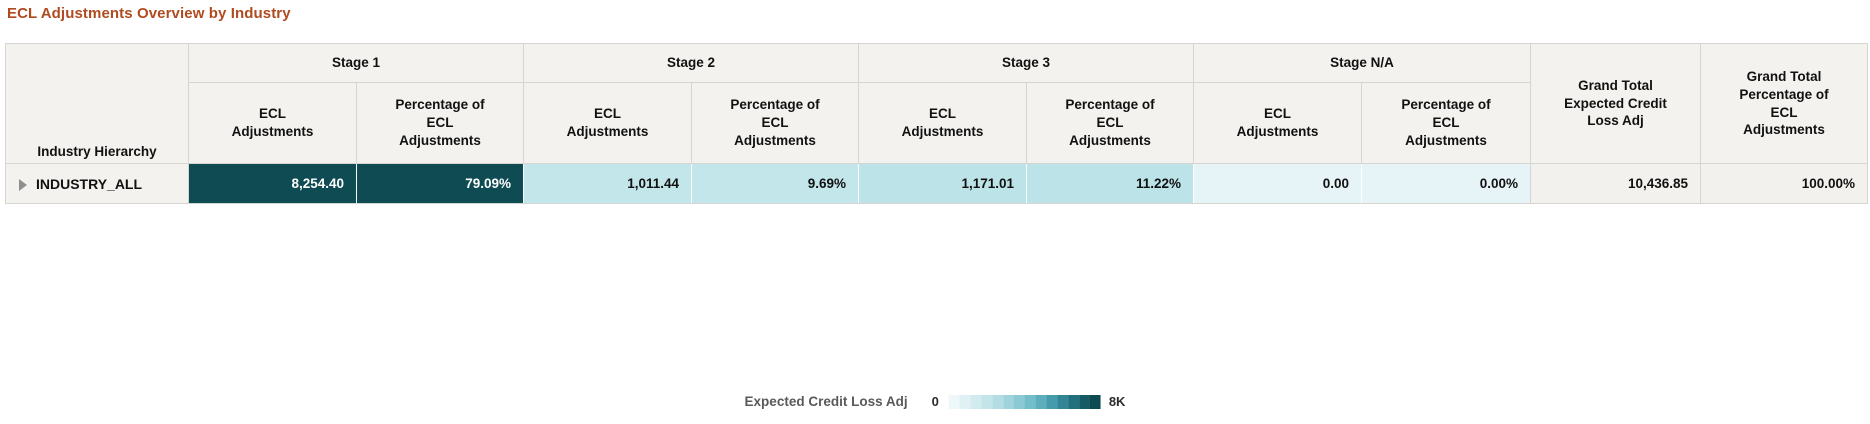 The height and width of the screenshot is (424, 1870). What do you see at coordinates (23, 184) in the screenshot?
I see `expand-arrow-icon` at bounding box center [23, 184].